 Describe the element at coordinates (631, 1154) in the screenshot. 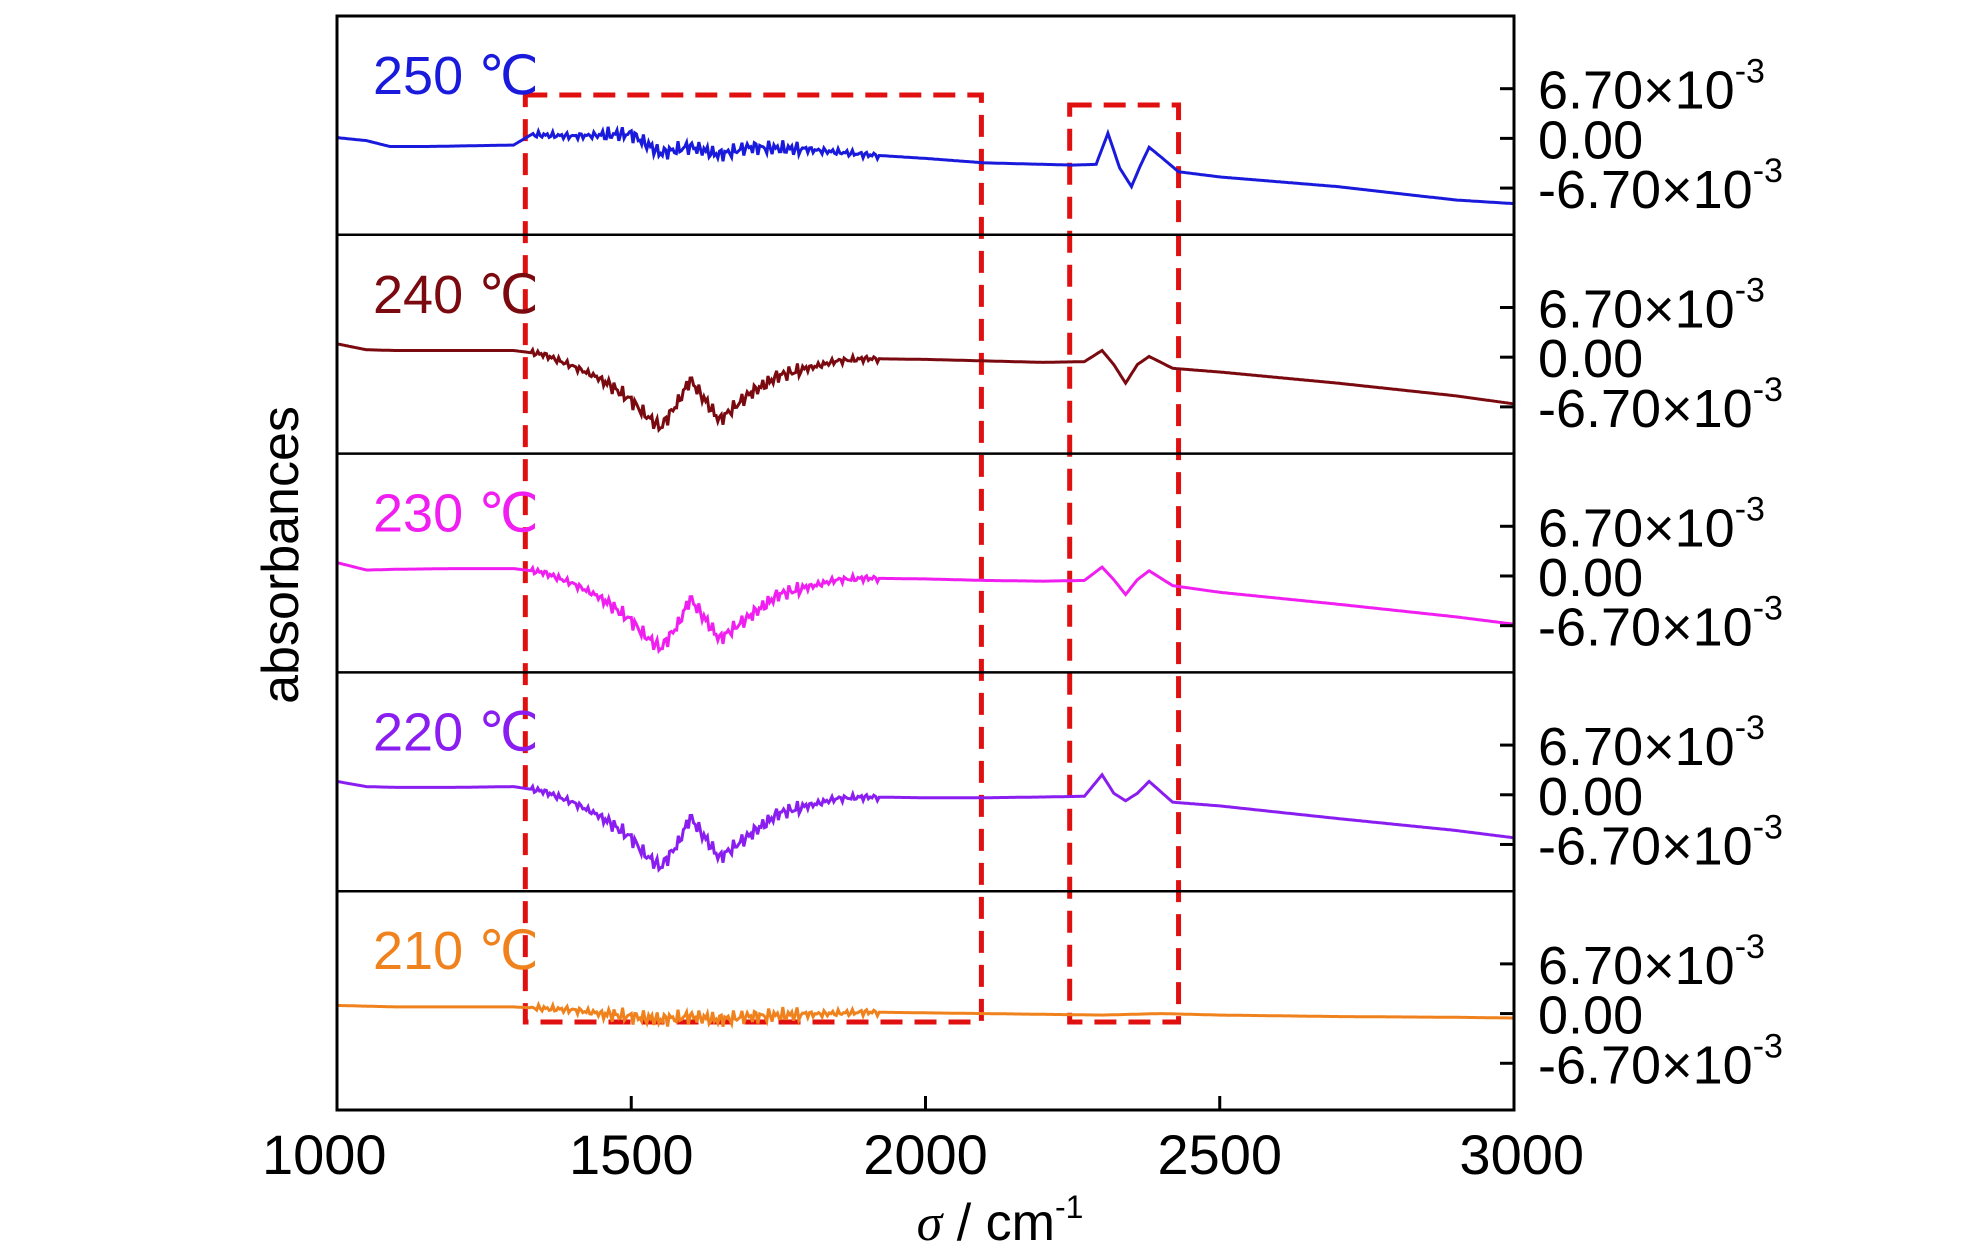

I see `x-tick-label-1: 1500` at that location.